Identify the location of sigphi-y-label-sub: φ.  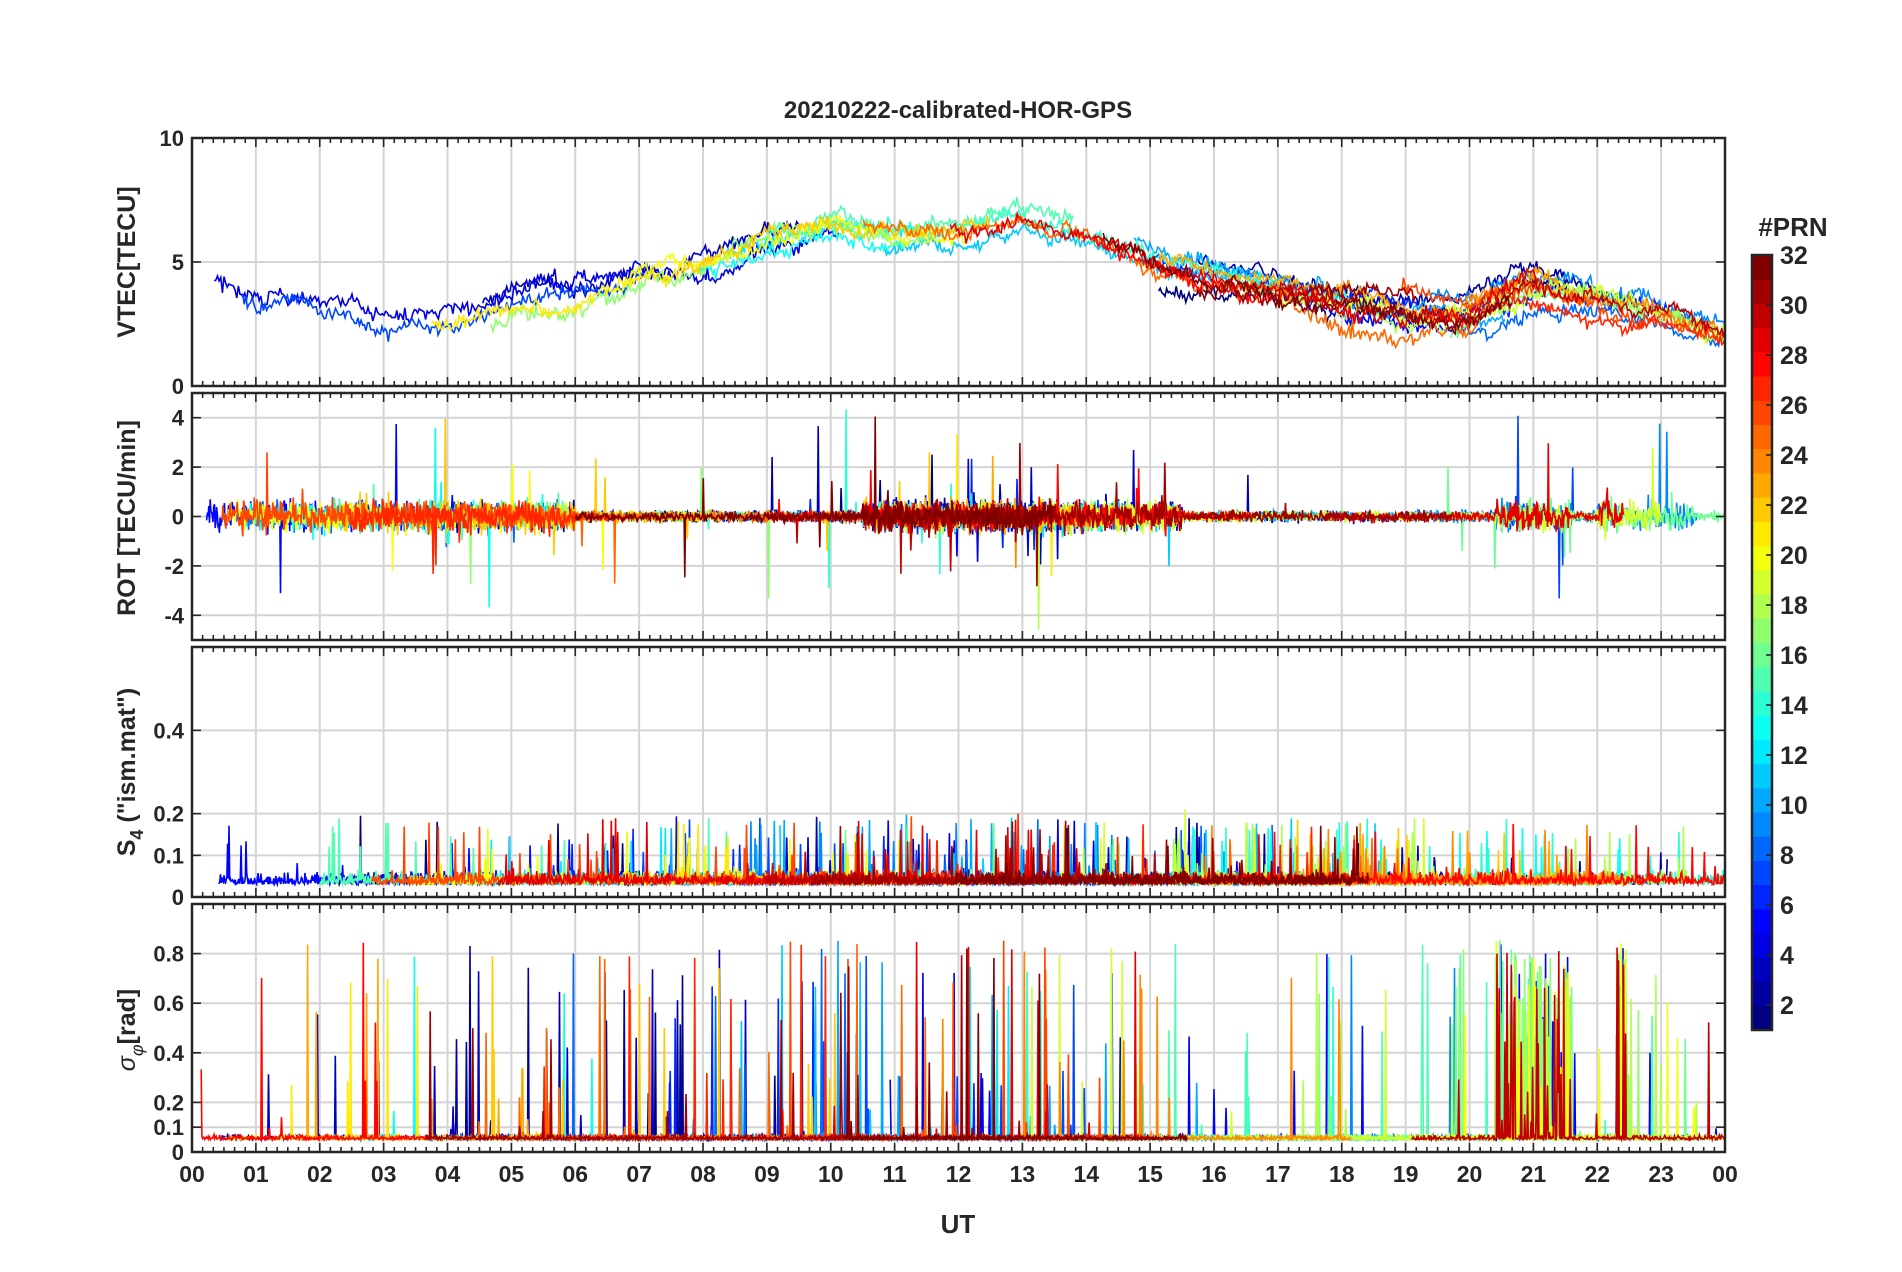
(137, 1050).